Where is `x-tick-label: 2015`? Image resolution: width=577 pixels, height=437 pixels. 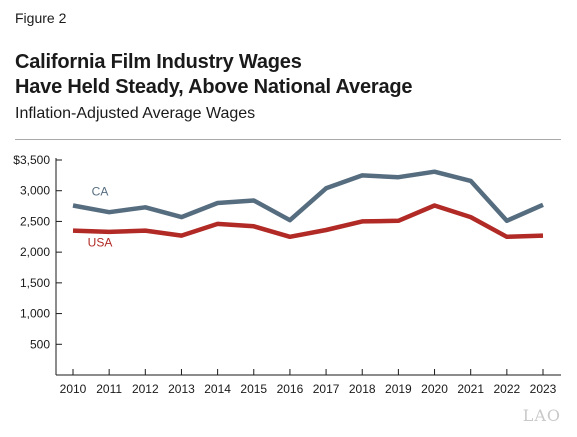 x-tick-label: 2015 is located at coordinates (253, 389).